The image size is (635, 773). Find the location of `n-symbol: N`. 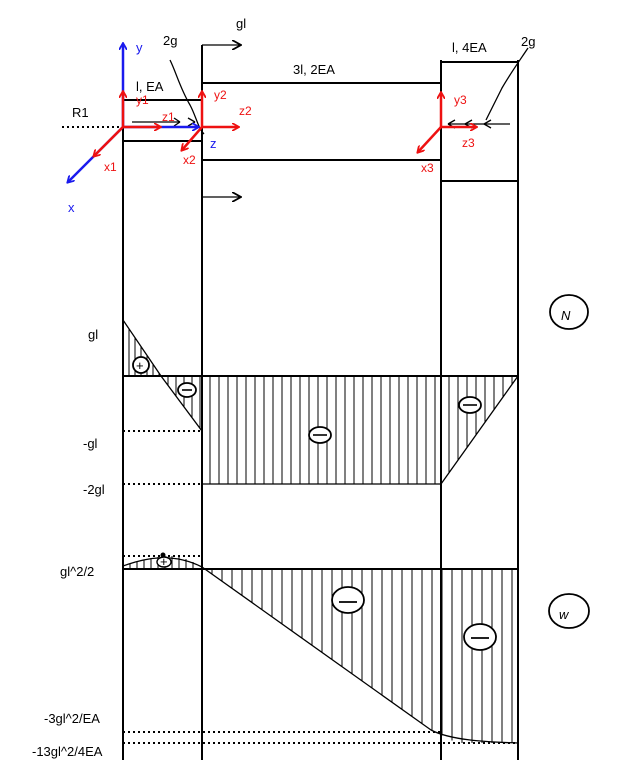

n-symbol: N is located at coordinates (569, 312).